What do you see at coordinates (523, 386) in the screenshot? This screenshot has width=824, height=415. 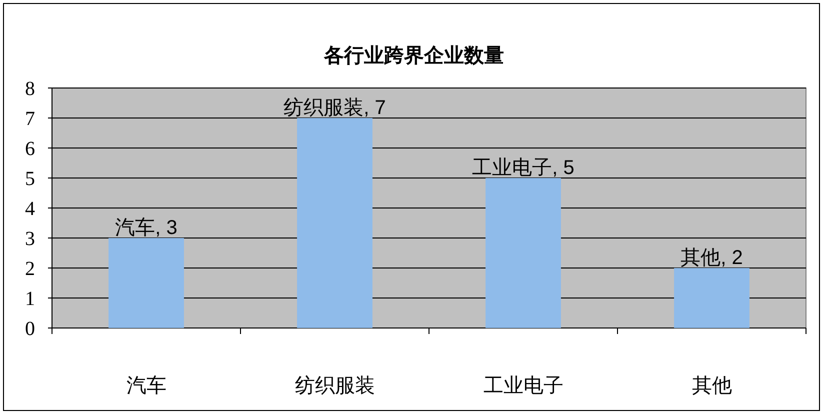 I see `x-tick-label: 工业电子` at bounding box center [523, 386].